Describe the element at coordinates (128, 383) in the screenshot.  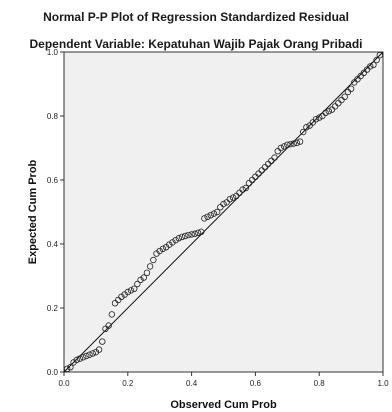
I see `x-tick-label: 0.2` at that location.